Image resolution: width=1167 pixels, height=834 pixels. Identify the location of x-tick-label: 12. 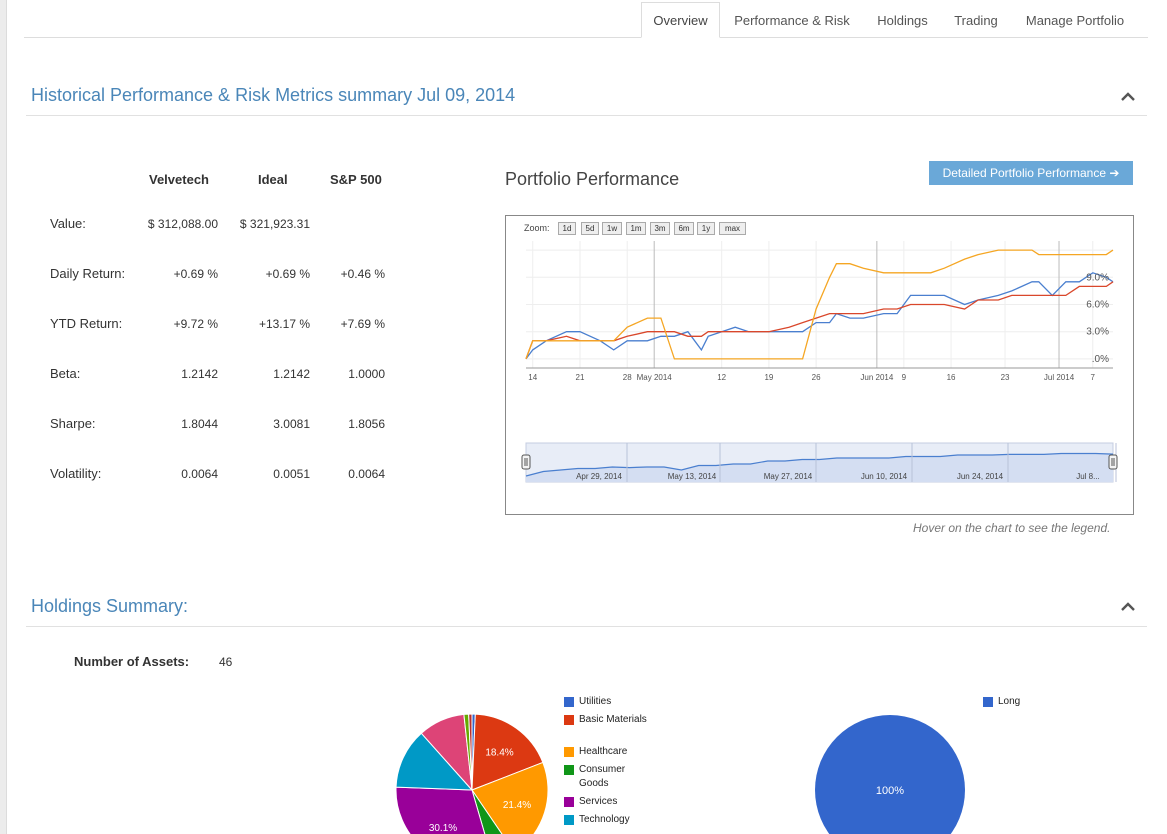
(721, 377).